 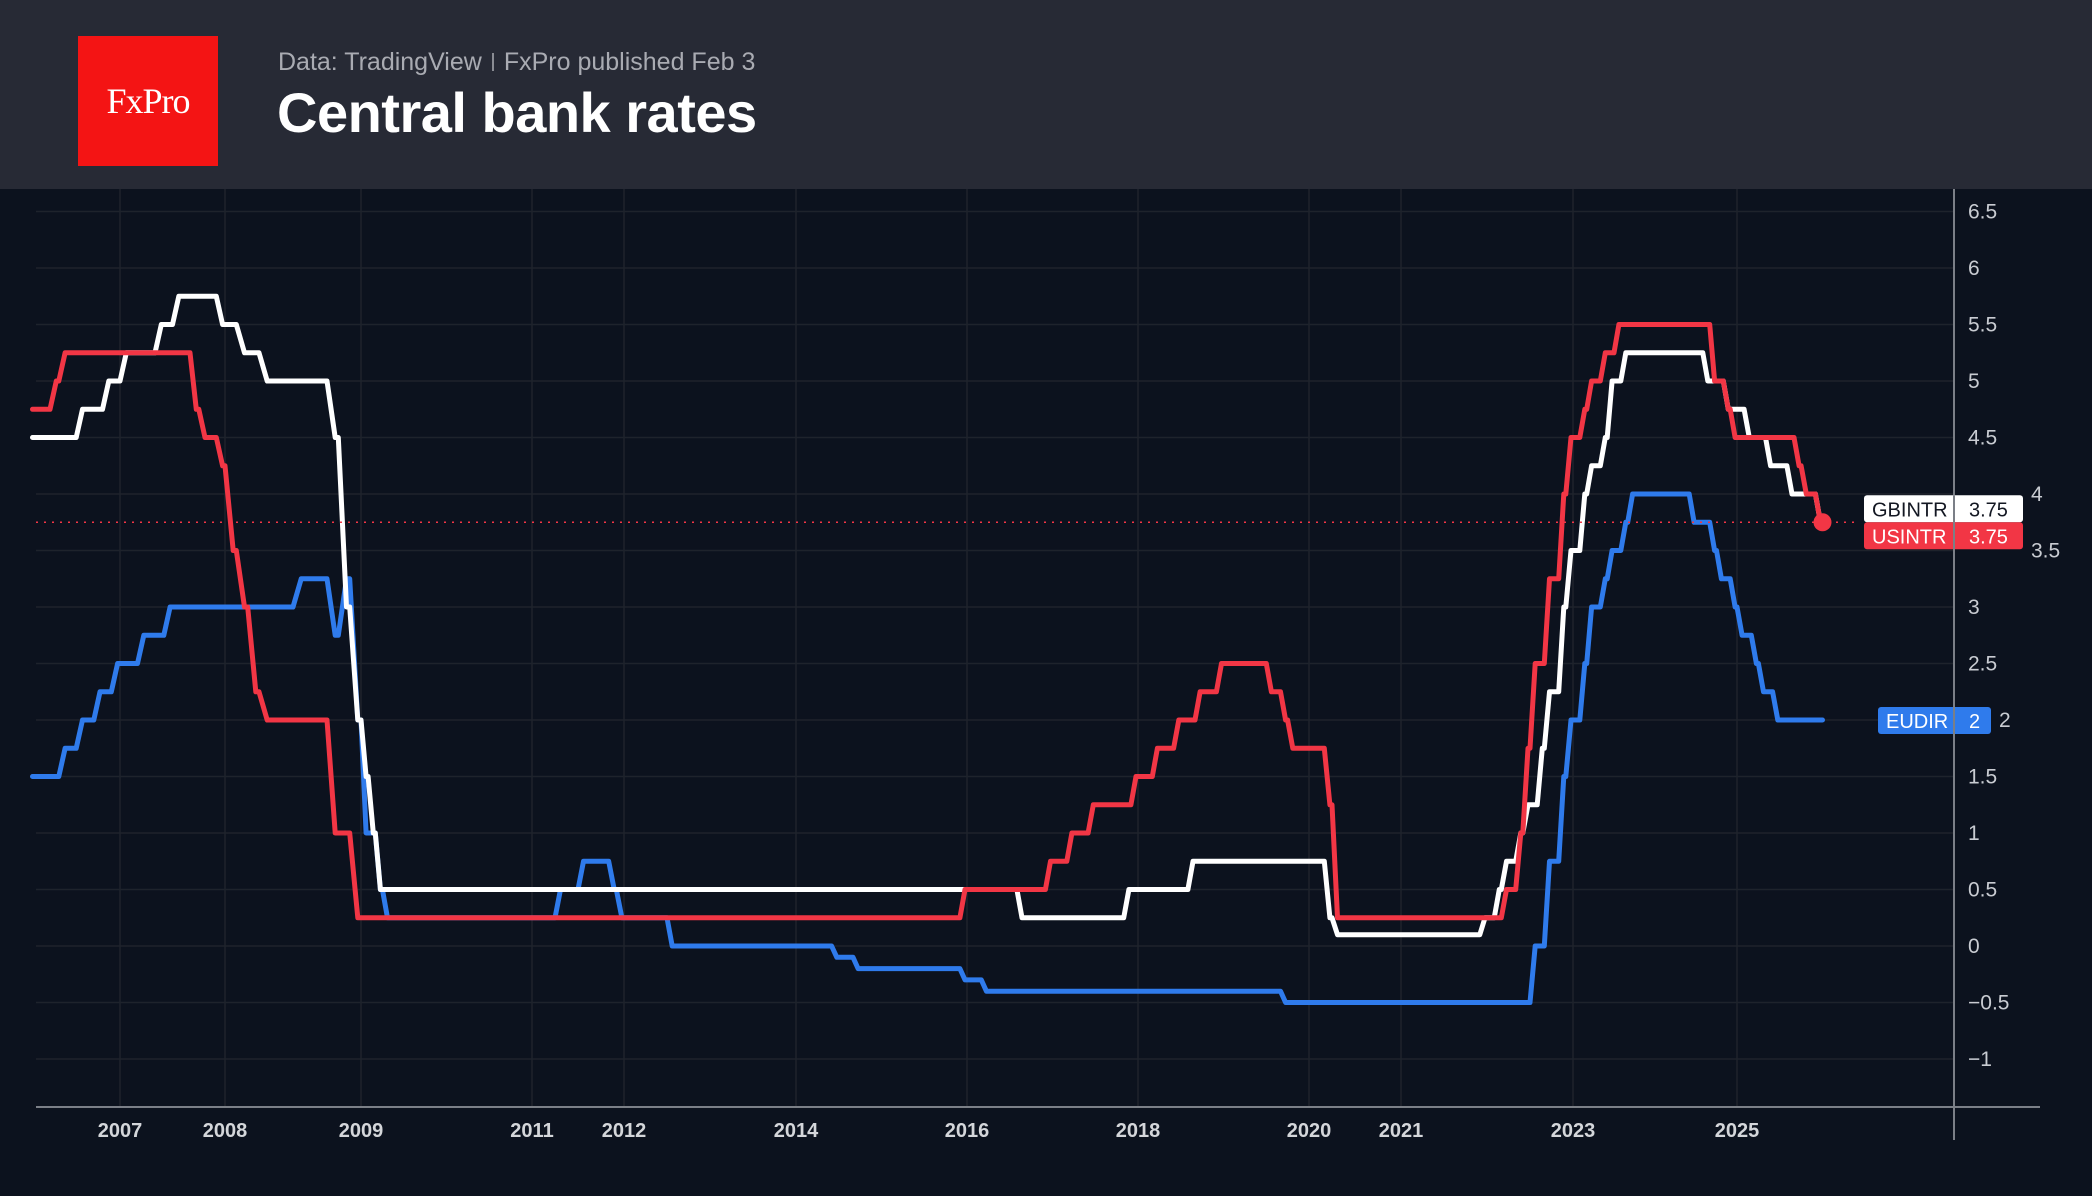 What do you see at coordinates (1974, 381) in the screenshot?
I see `y-tick-label: 5` at bounding box center [1974, 381].